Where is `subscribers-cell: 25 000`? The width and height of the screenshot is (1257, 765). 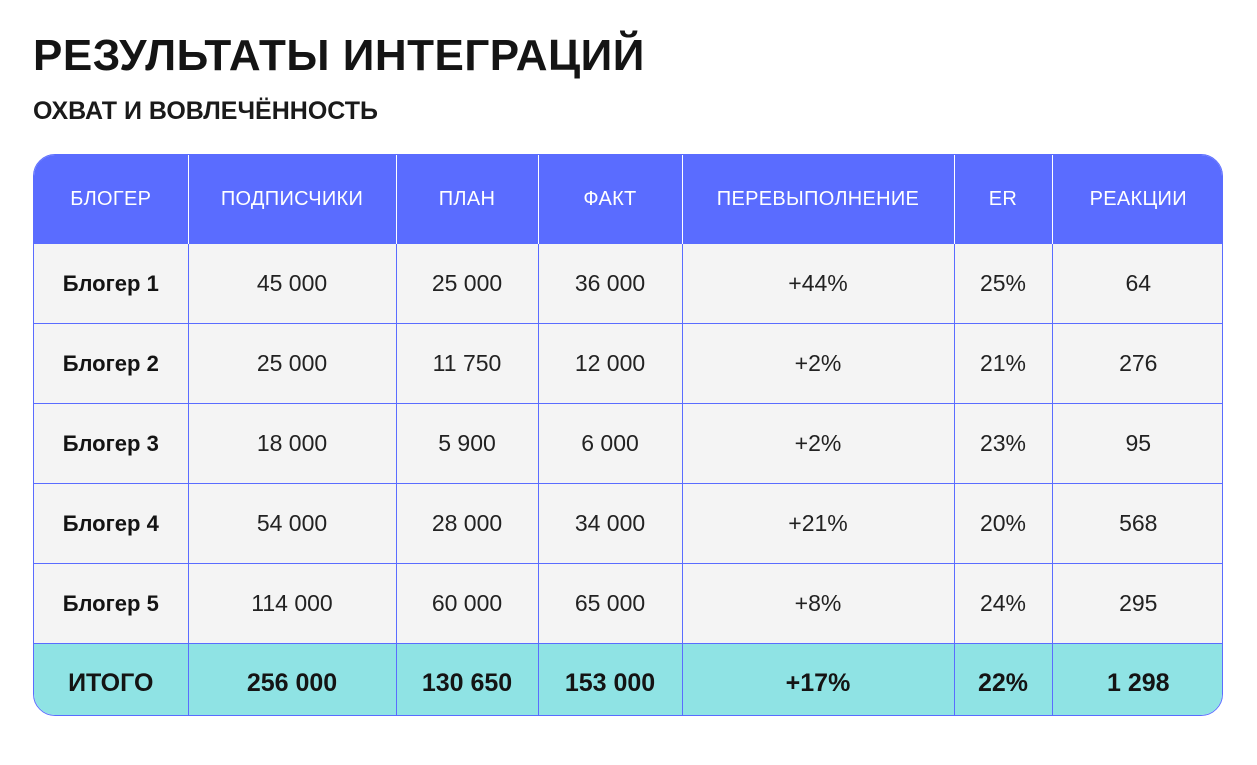
subscribers-cell: 25 000 is located at coordinates (292, 363).